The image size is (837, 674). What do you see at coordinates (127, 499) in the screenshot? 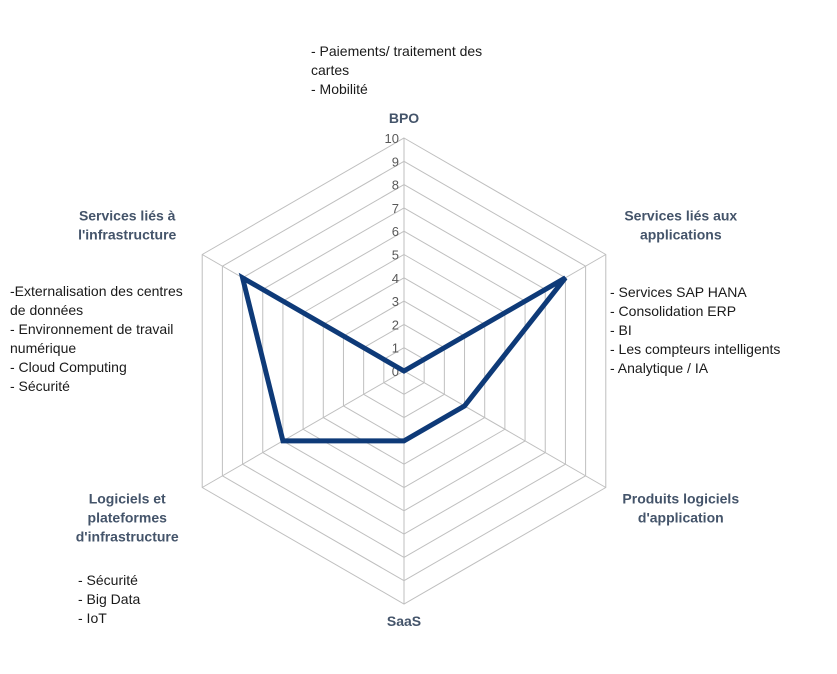
I see `category-label-line: Logiciels et` at bounding box center [127, 499].